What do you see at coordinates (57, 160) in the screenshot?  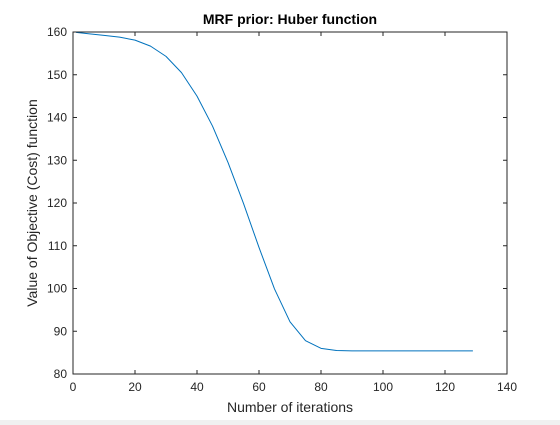 I see `y-tick-label: 130` at bounding box center [57, 160].